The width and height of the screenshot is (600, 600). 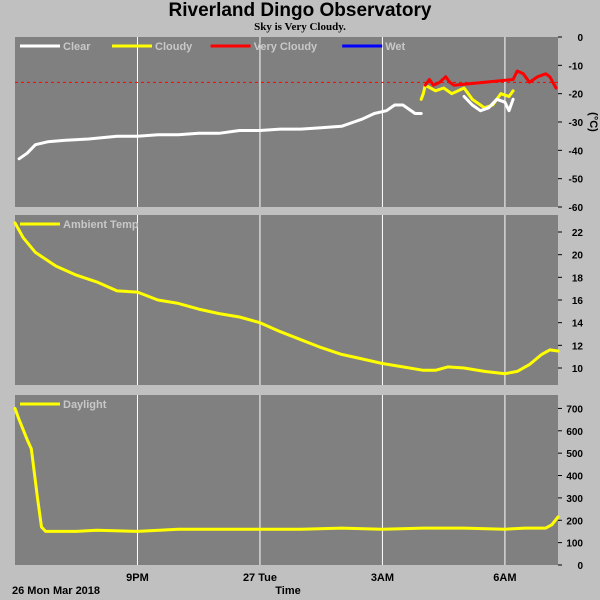 What do you see at coordinates (287, 591) in the screenshot?
I see `x-axis-label: Time` at bounding box center [287, 591].